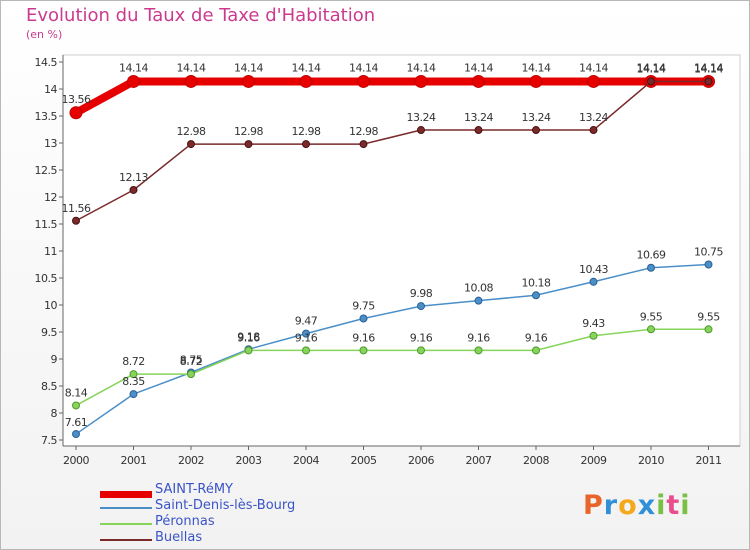 This screenshot has height=550, width=750. What do you see at coordinates (421, 460) in the screenshot?
I see `x-tick-label: 2006` at bounding box center [421, 460].